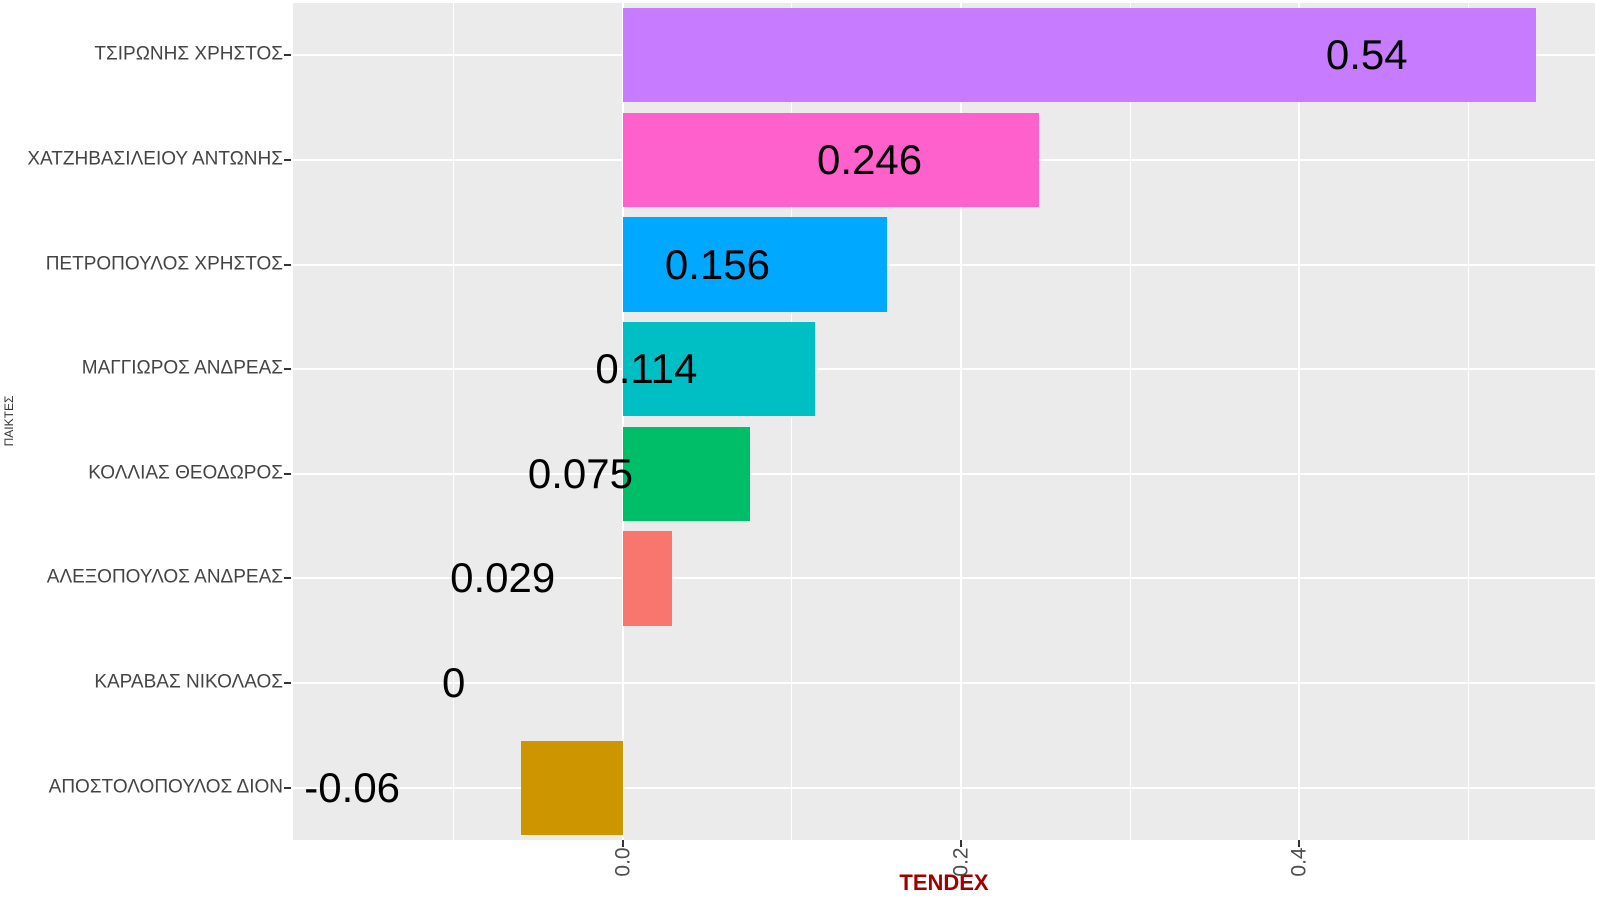 The height and width of the screenshot is (900, 1600). Describe the element at coordinates (944, 882) in the screenshot. I see `x-axis-title: TENDEX` at that location.